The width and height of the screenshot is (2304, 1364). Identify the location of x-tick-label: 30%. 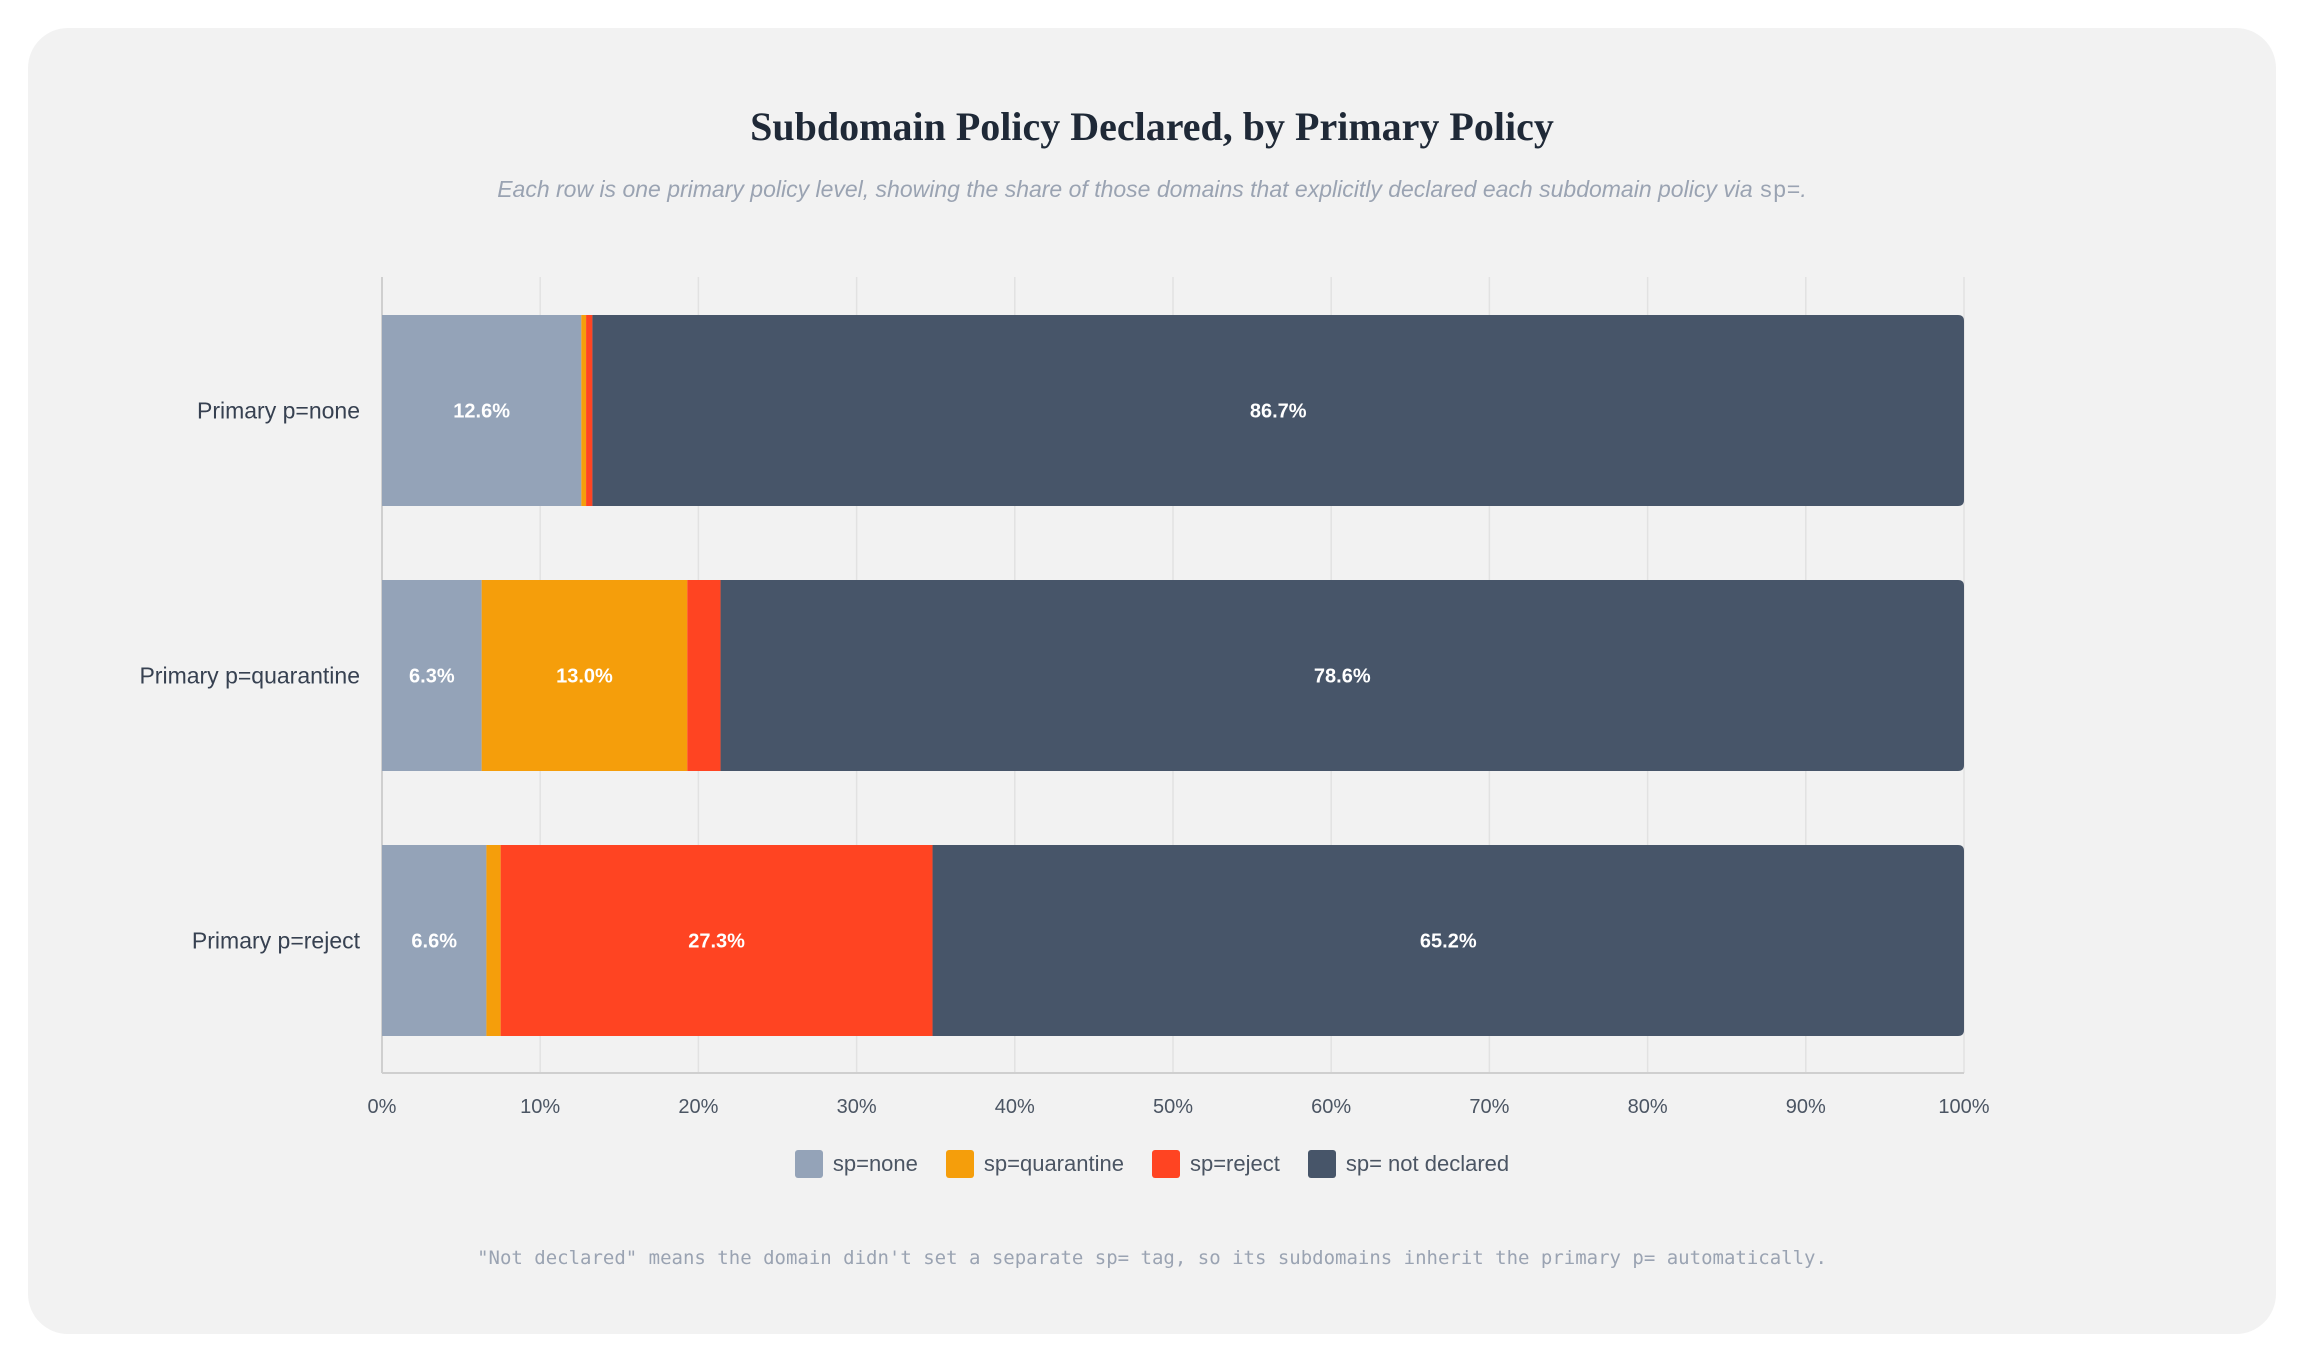
(857, 1107).